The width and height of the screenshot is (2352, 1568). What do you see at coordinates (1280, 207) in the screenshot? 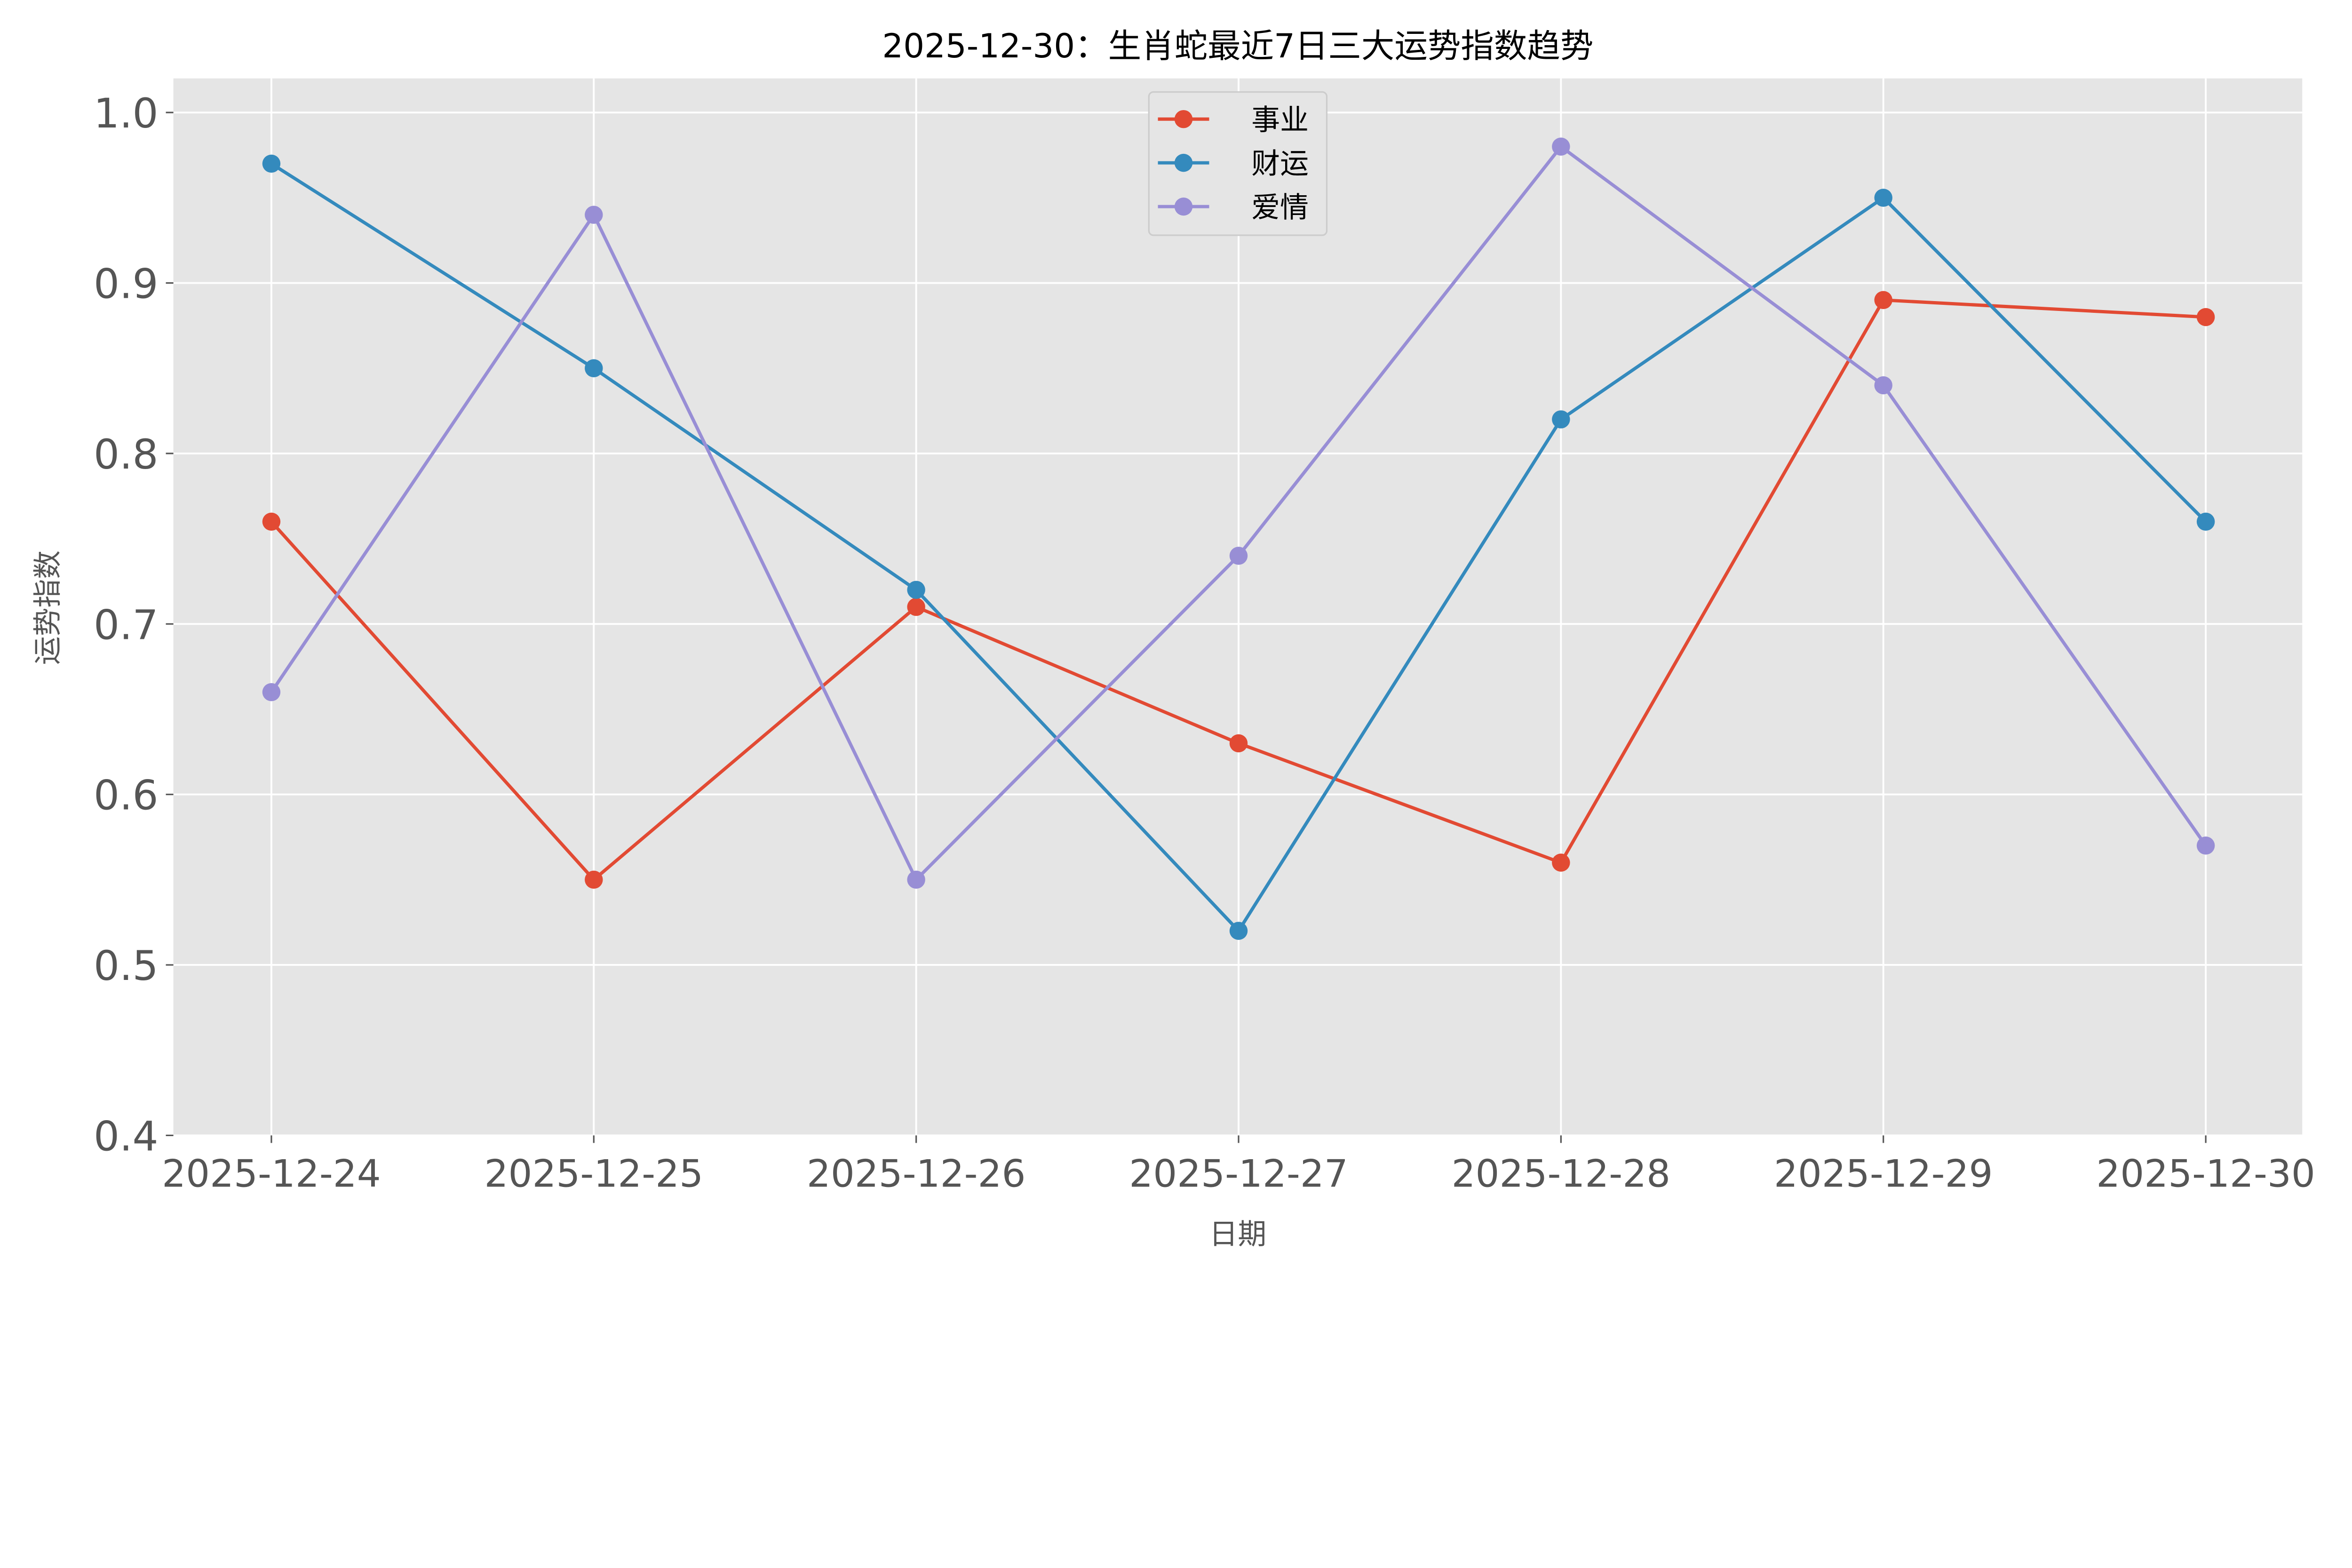
I see `legend-label: 爱情` at bounding box center [1280, 207].